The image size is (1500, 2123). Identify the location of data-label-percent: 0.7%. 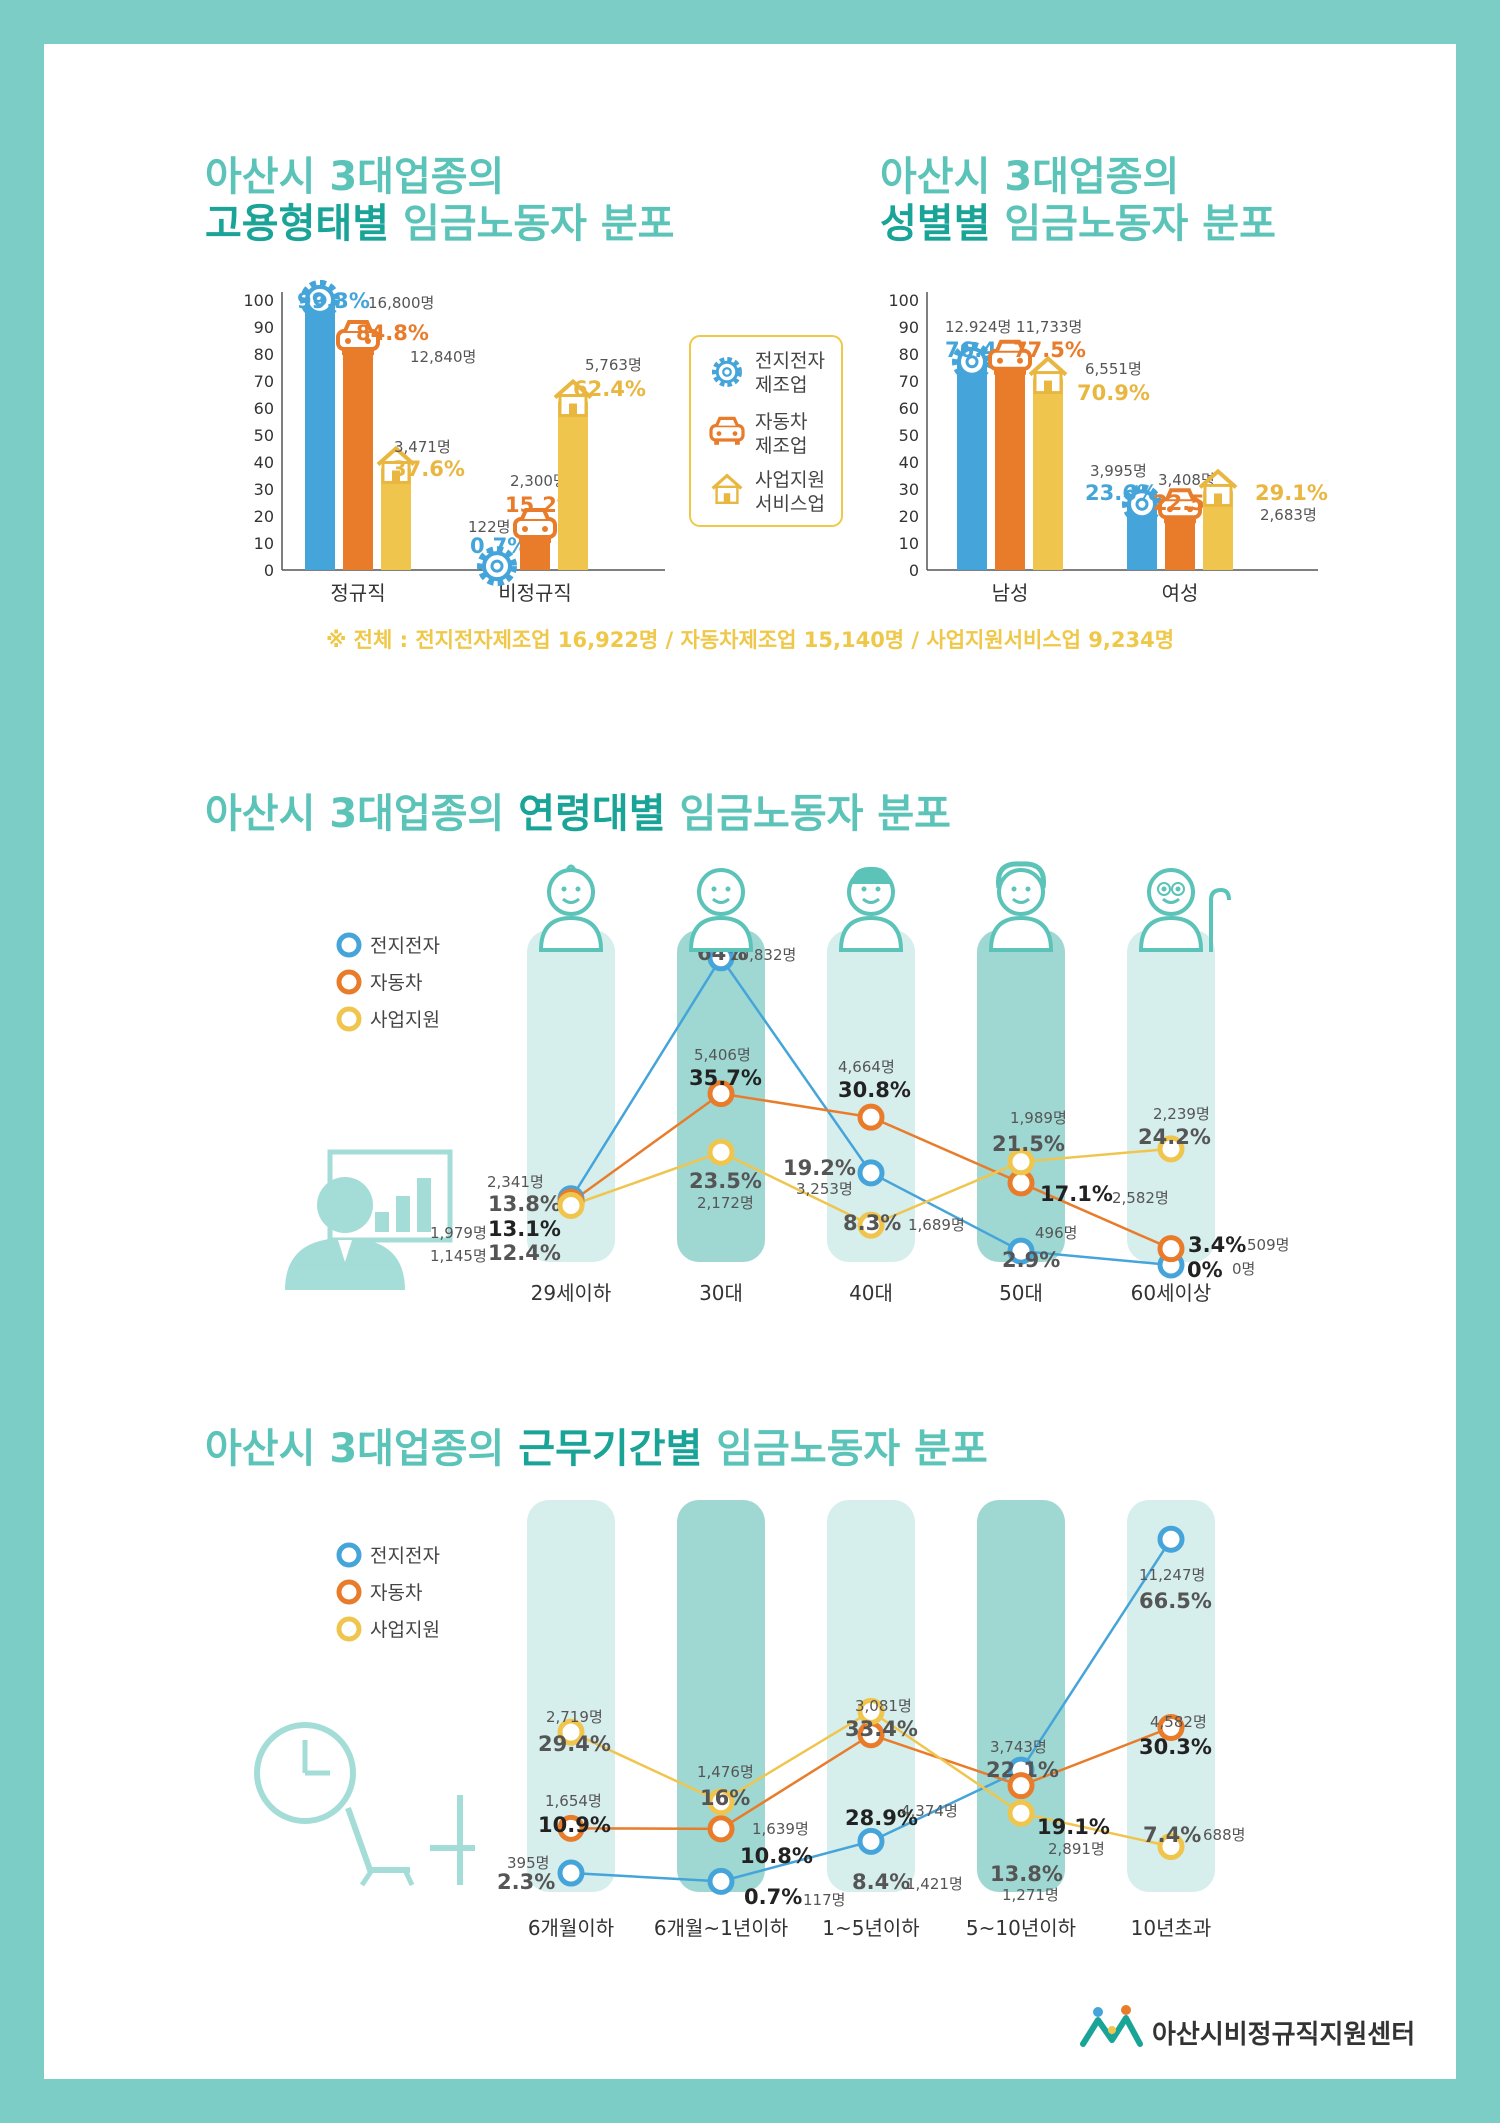
(773, 1897).